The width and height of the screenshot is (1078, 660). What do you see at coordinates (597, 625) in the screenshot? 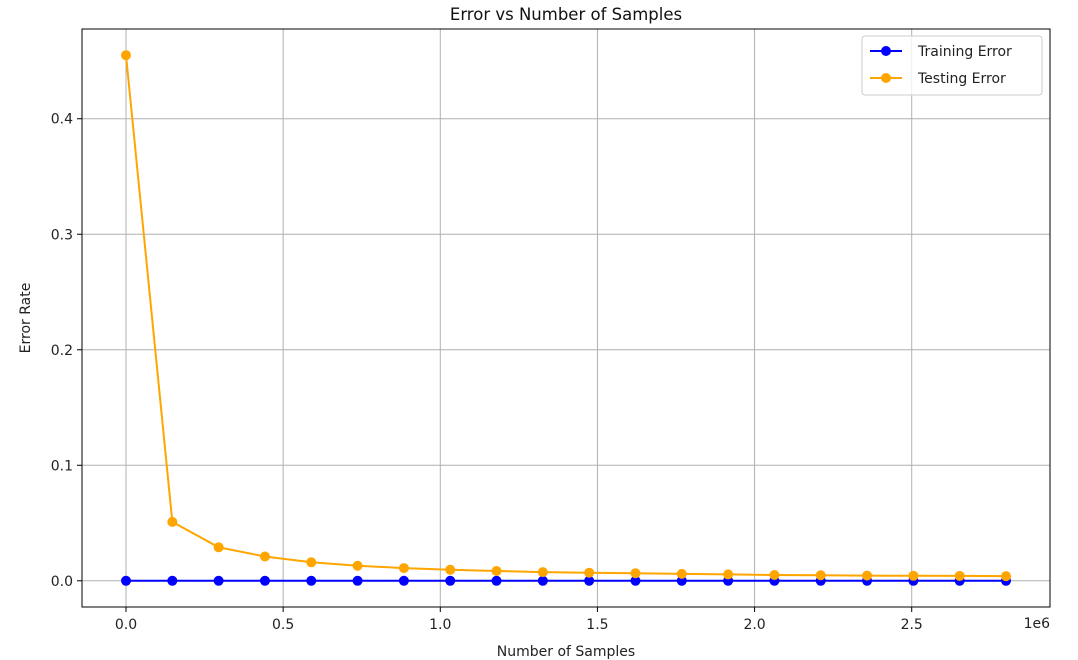
I see `x-tick-label: 1.5` at bounding box center [597, 625].